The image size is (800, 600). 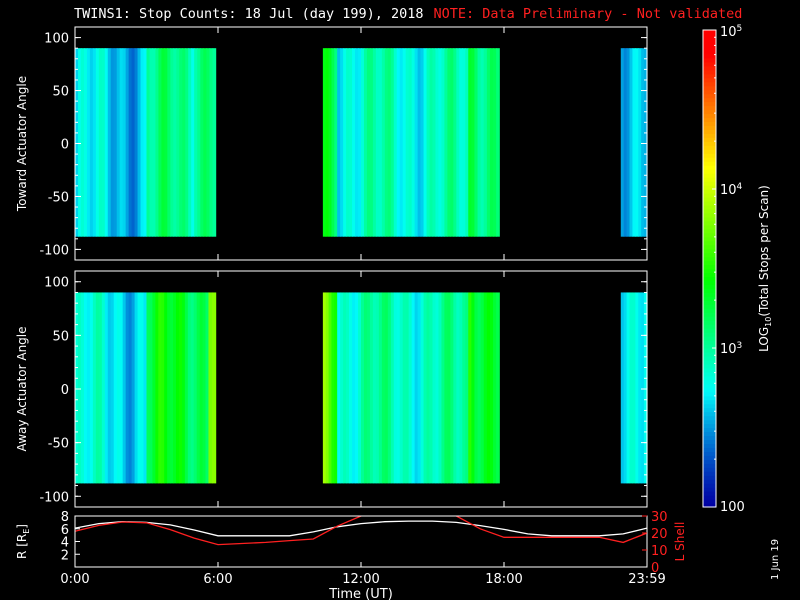 I want to click on colorbar-tick-label: 103, so click(x=731, y=349).